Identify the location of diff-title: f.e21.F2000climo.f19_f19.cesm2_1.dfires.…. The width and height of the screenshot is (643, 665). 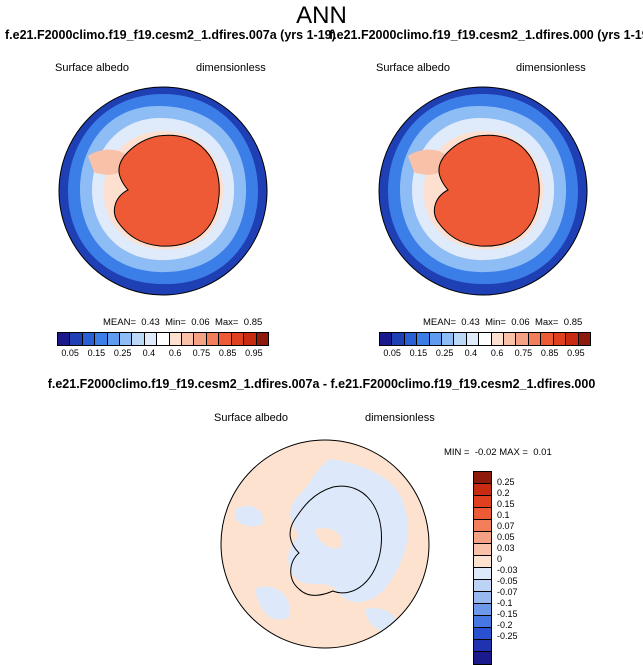
(321, 384).